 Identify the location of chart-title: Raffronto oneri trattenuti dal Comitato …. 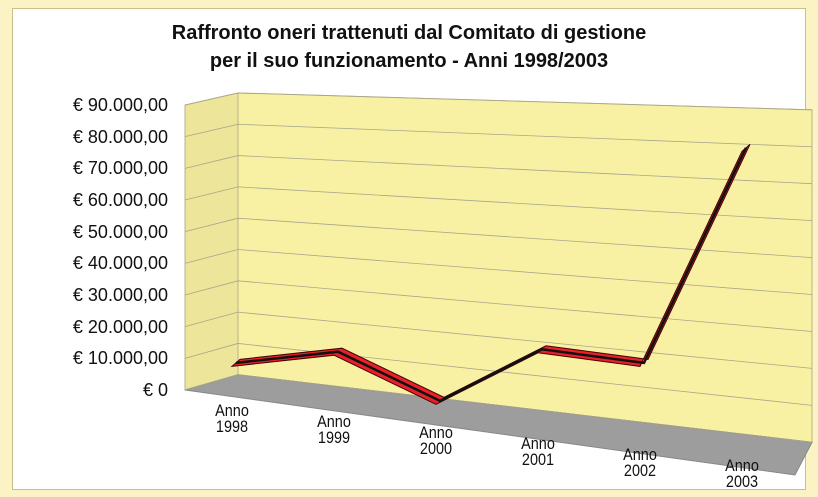
(409, 33).